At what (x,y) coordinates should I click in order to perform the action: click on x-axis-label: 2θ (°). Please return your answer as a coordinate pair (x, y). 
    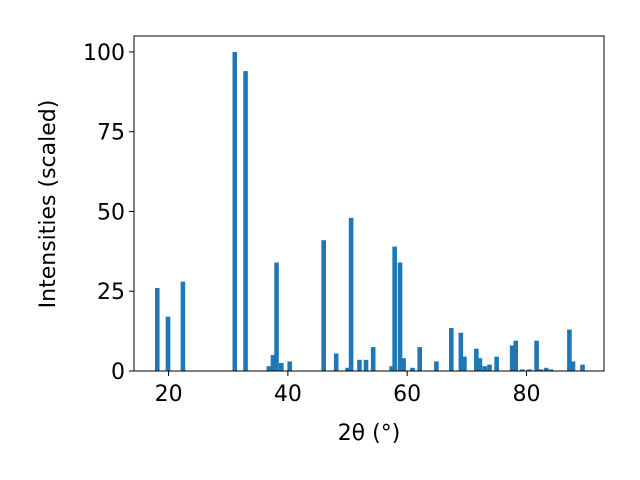
    Looking at the image, I should click on (369, 433).